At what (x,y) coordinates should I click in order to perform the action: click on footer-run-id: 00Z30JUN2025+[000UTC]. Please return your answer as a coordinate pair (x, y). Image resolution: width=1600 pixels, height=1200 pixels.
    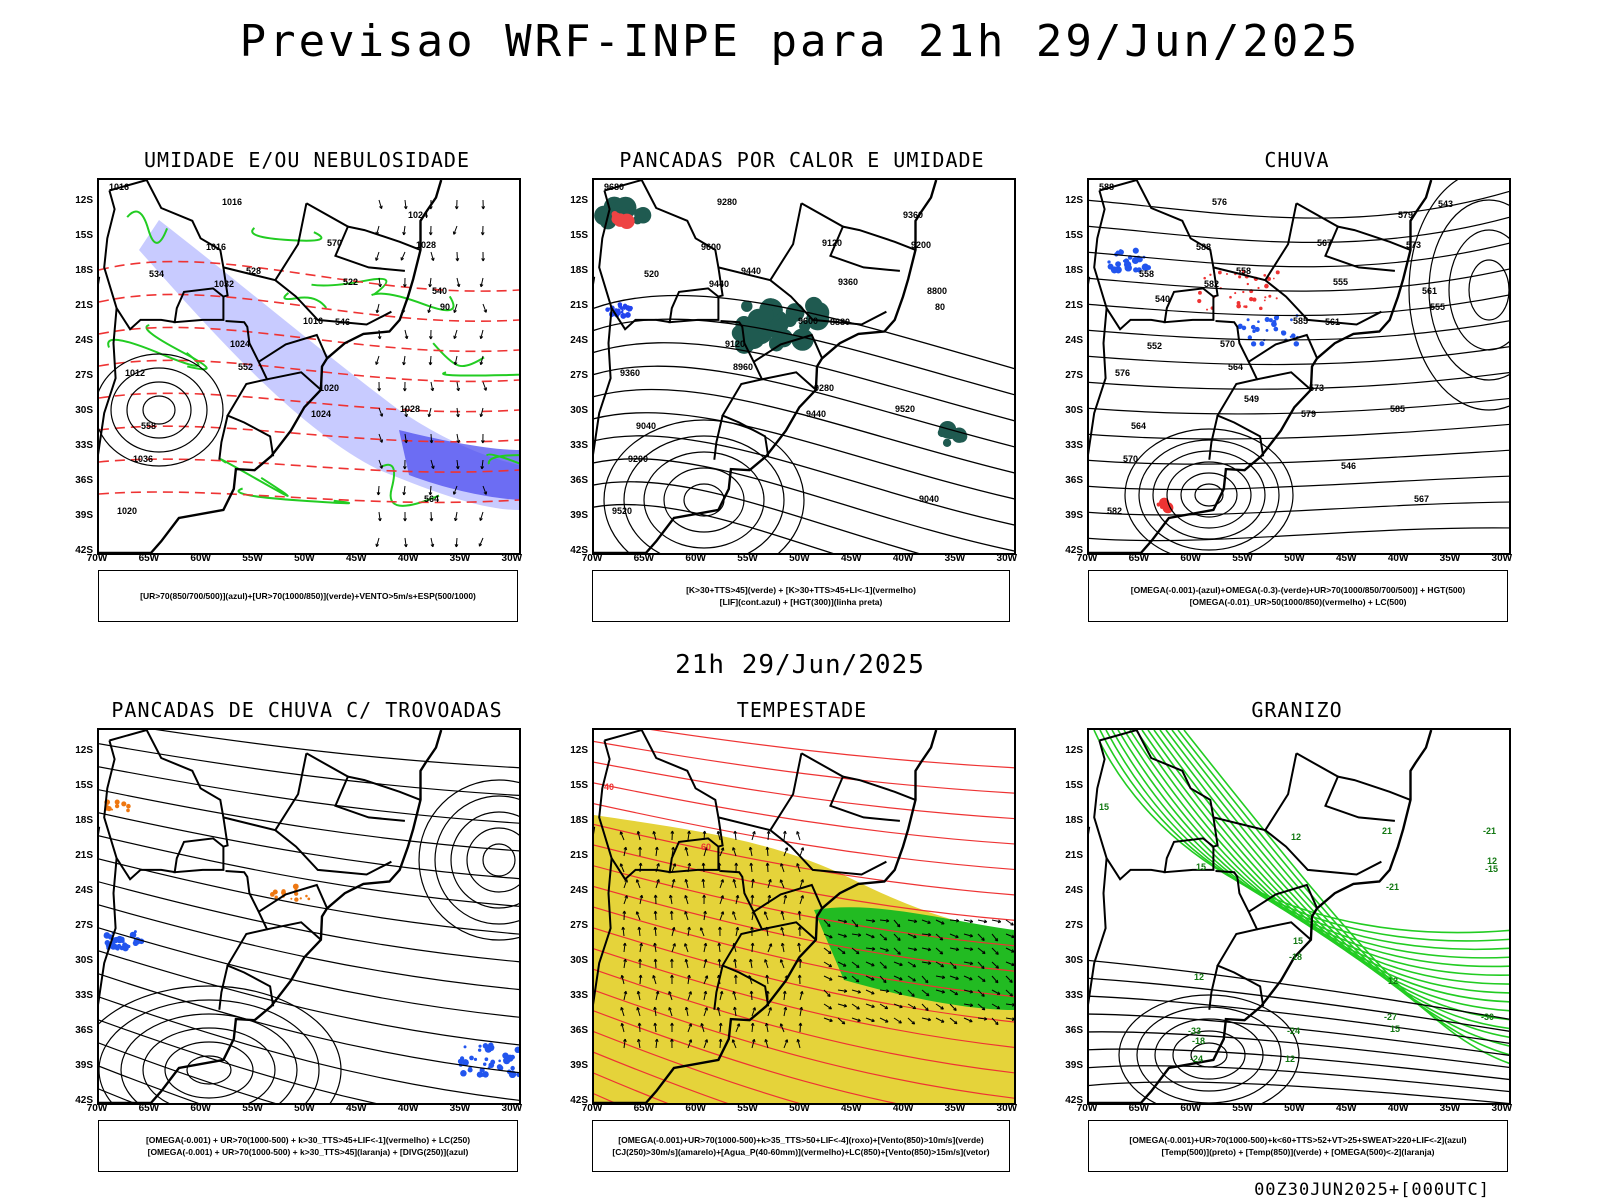
    Looking at the image, I should click on (1372, 1190).